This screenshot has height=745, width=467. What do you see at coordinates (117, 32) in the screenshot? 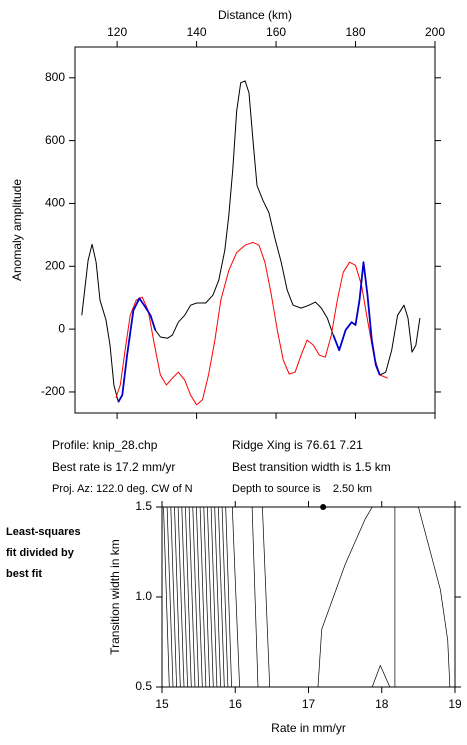
I see `x-tick-label: 120` at bounding box center [117, 32].